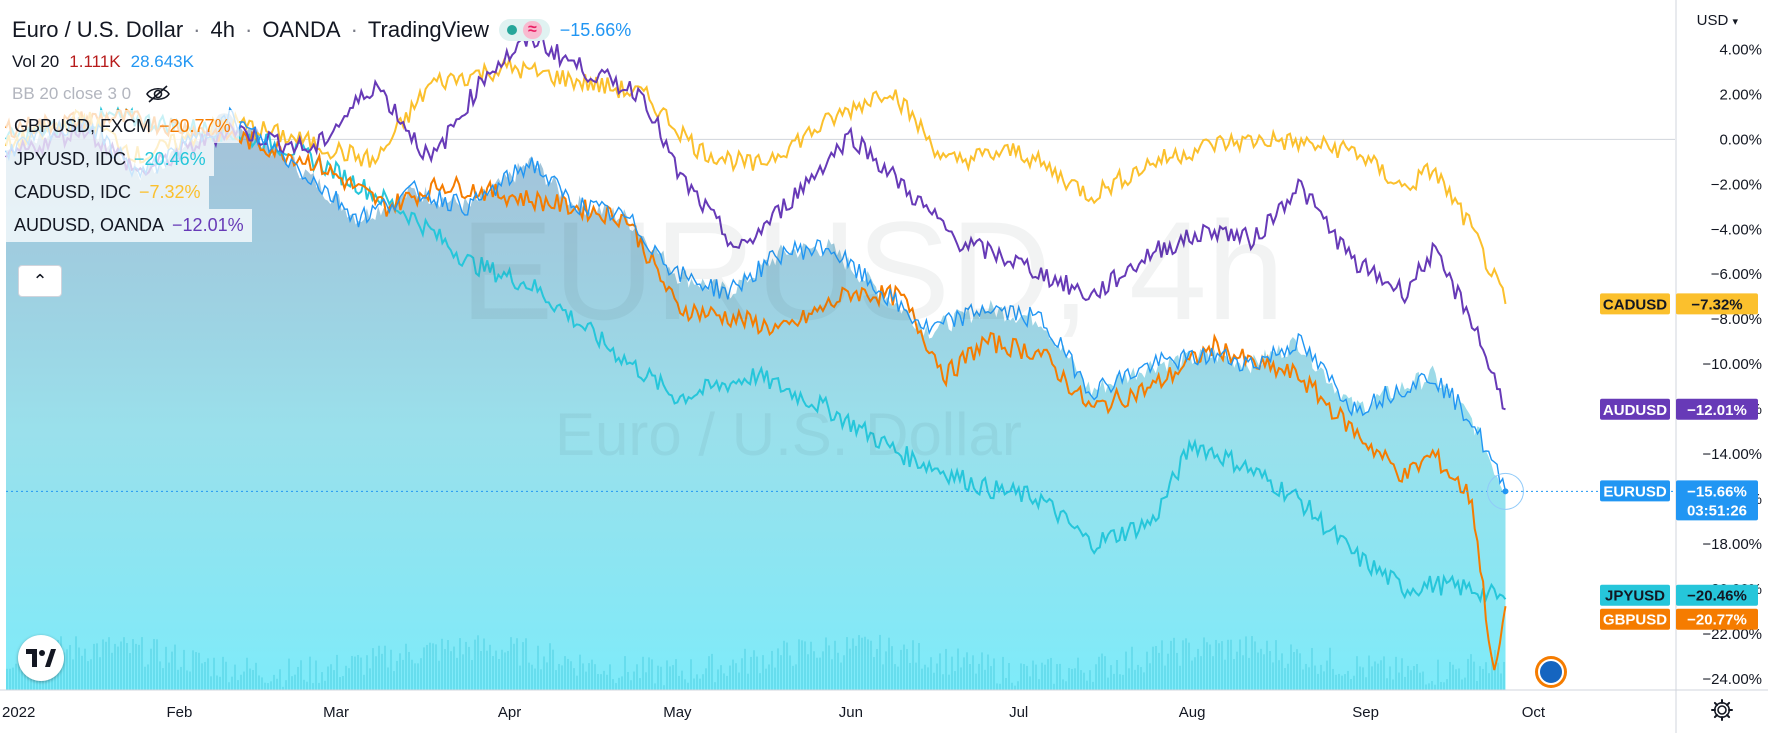 This screenshot has width=1768, height=733. I want to click on volume-legend: Vol 20 1.111K 28.643K, so click(321, 62).